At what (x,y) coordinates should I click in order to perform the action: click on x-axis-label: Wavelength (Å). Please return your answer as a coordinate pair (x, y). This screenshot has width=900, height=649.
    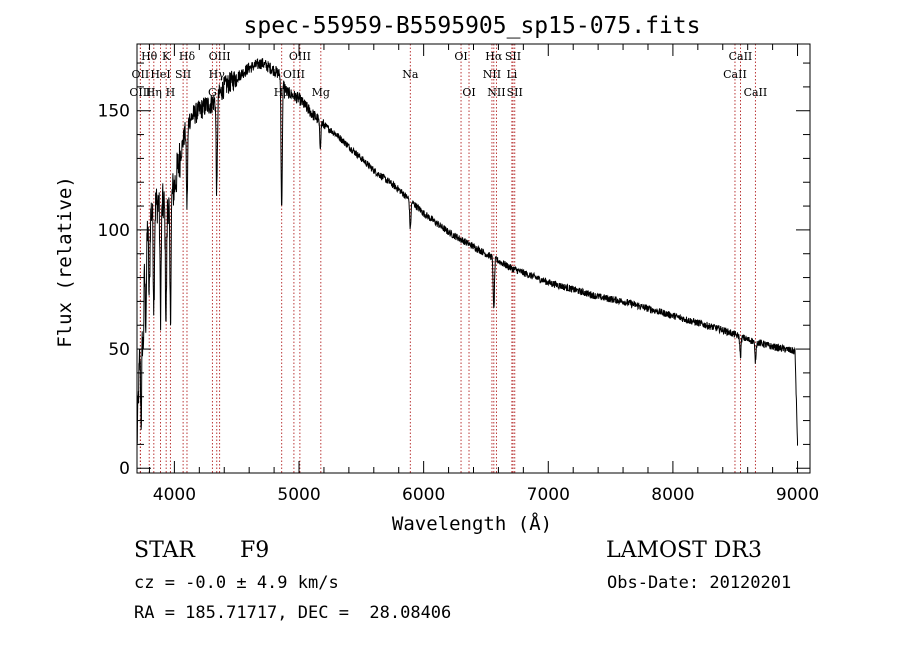
    Looking at the image, I should click on (472, 523).